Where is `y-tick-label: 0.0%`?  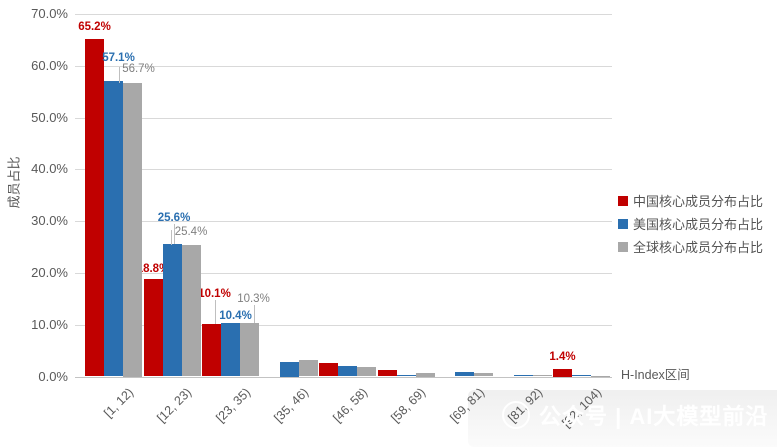
y-tick-label: 0.0% is located at coordinates (53, 376).